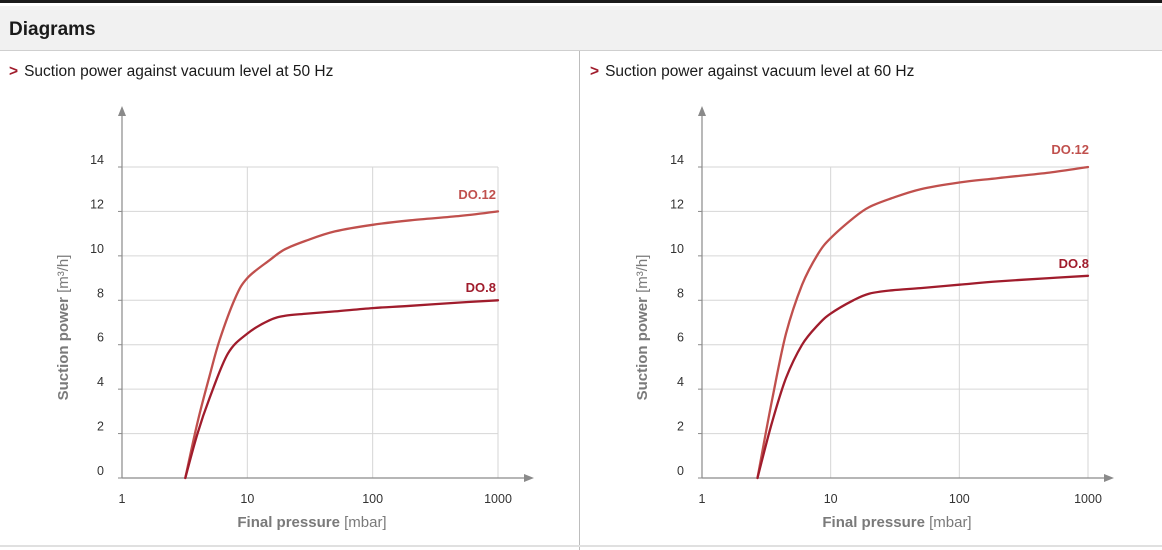  I want to click on series-line-do12, so click(342, 345).